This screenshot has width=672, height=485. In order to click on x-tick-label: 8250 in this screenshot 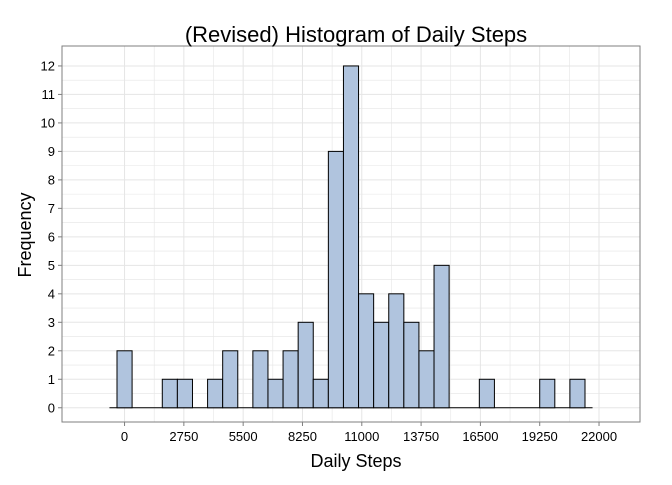, I will do `click(302, 436)`.